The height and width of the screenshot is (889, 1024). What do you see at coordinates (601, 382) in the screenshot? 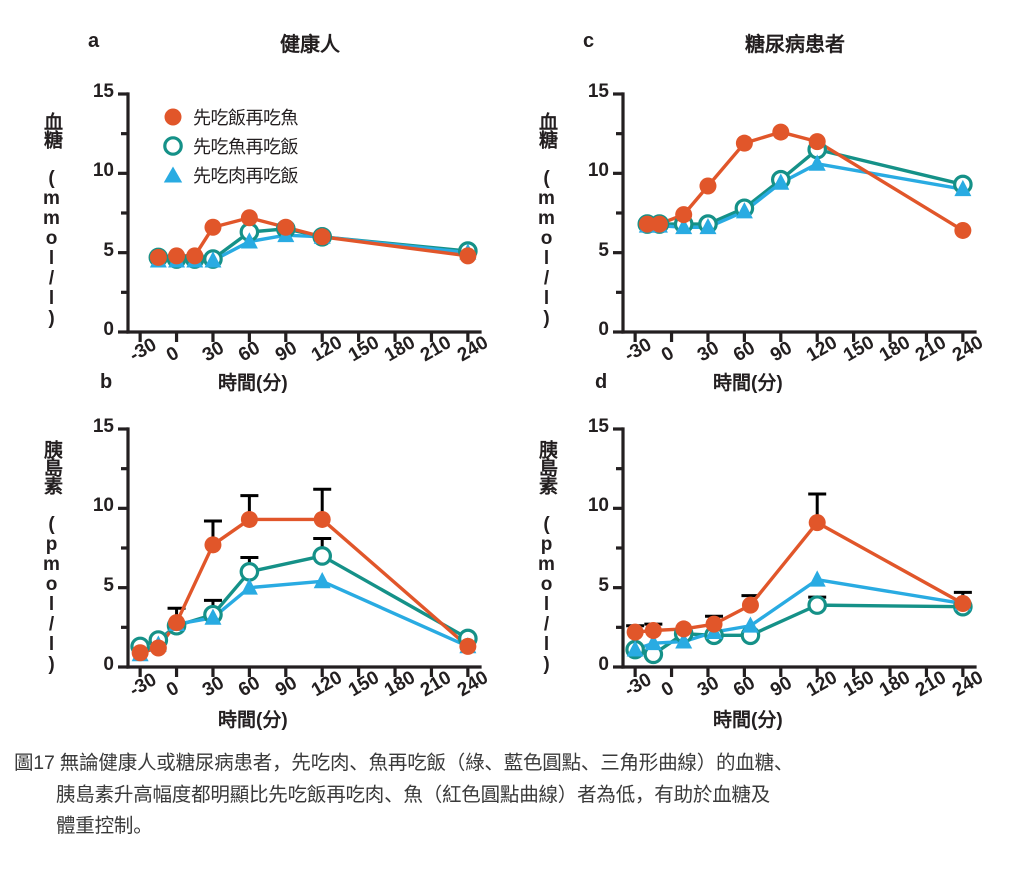
I see `panel-d-letter: d` at bounding box center [601, 382].